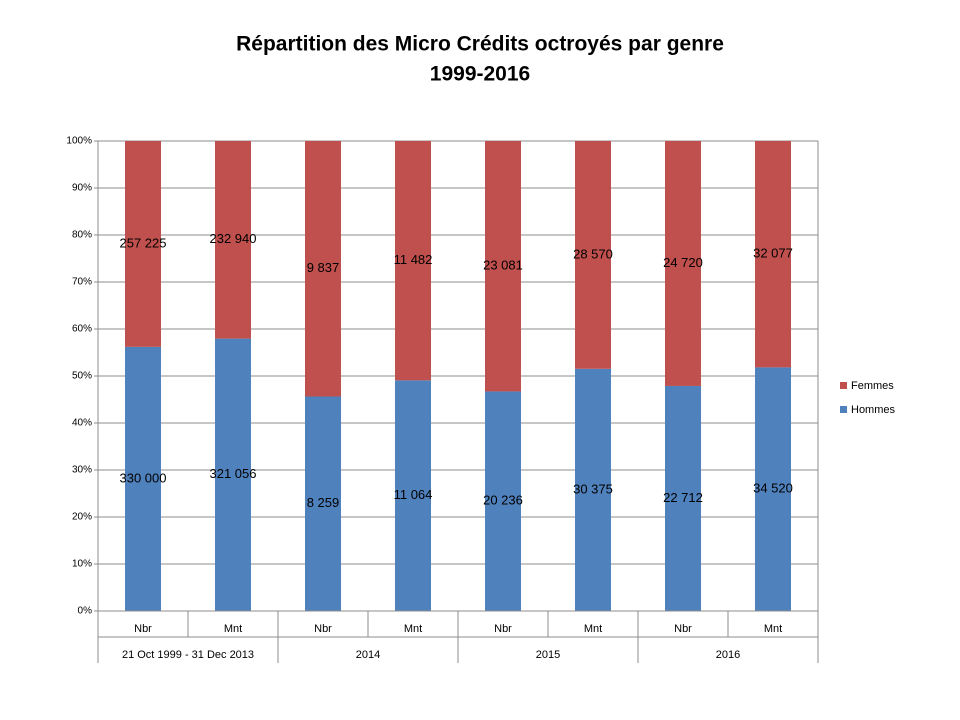 The height and width of the screenshot is (720, 960). Describe the element at coordinates (728, 655) in the screenshot. I see `group-label: 2016` at that location.